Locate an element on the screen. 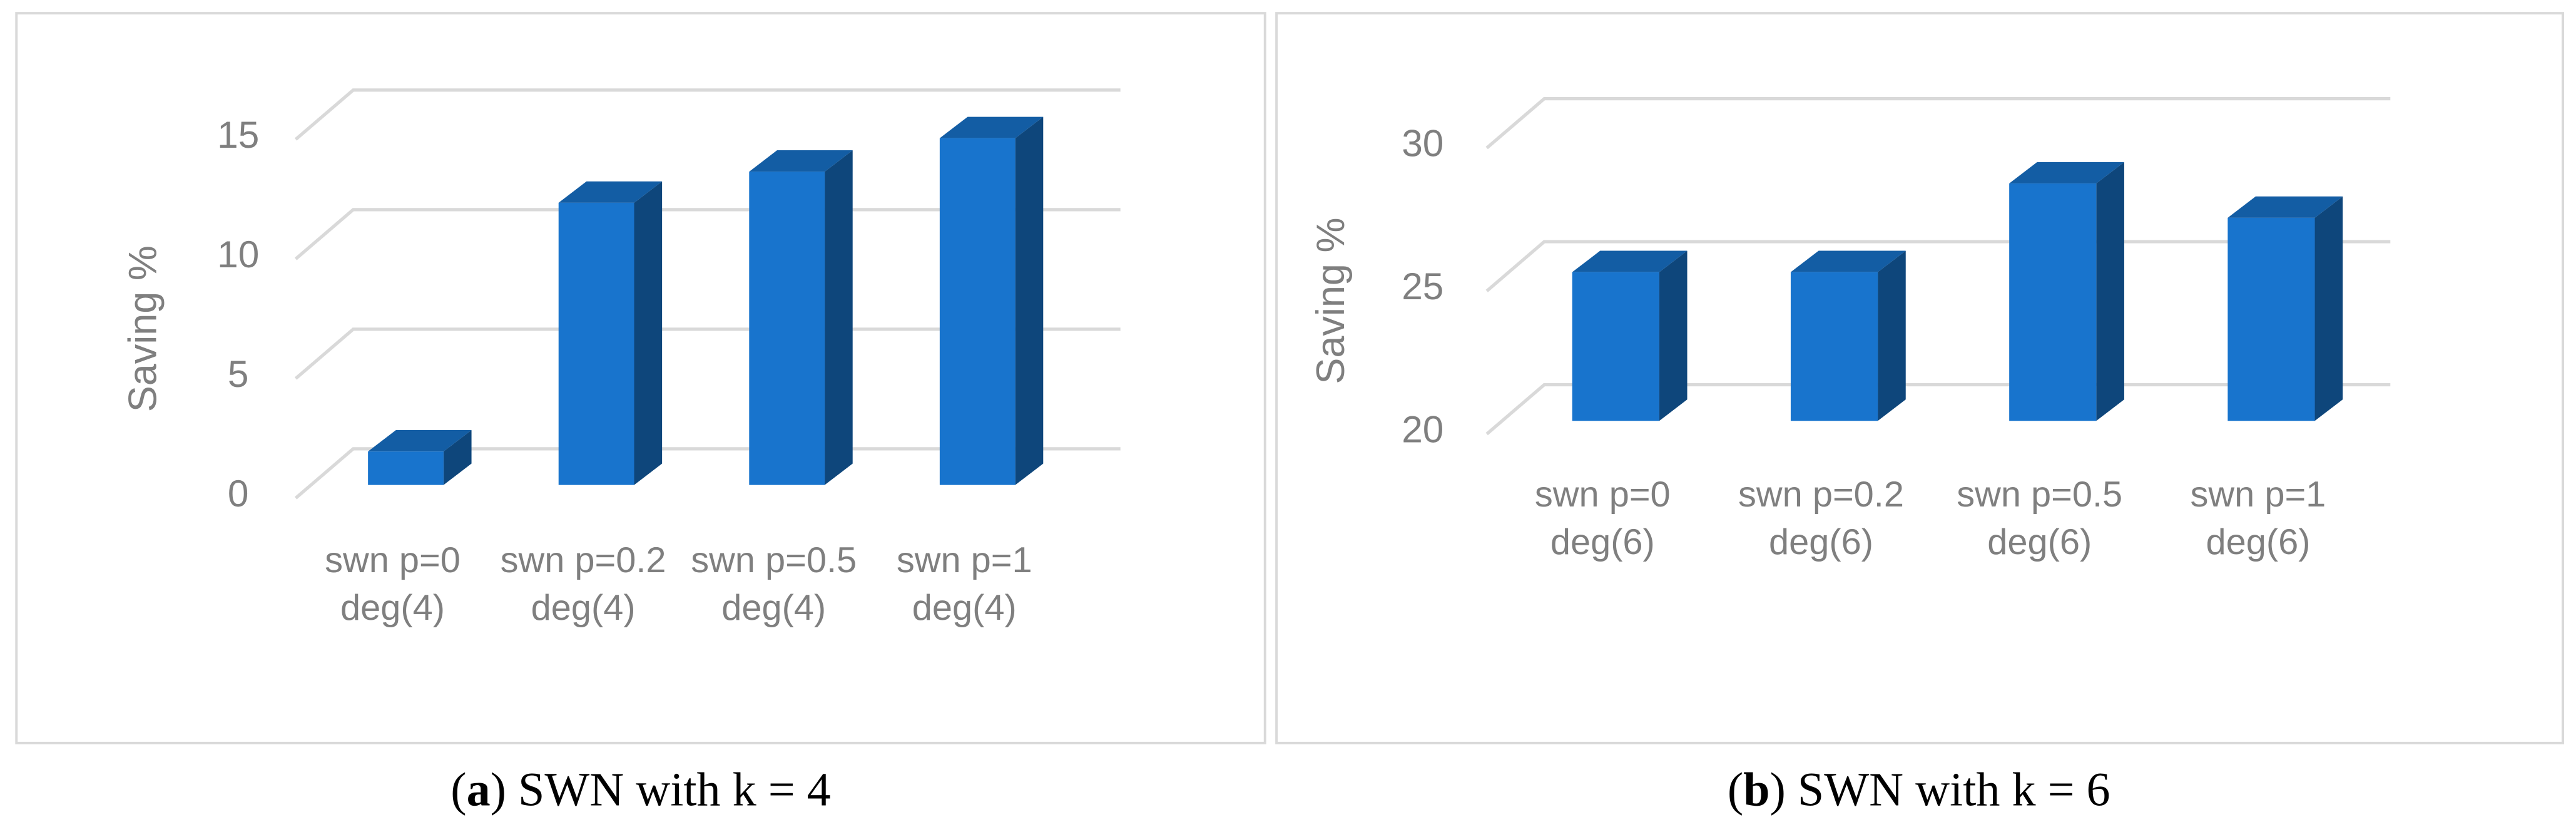 The width and height of the screenshot is (2576, 822). x-tick-label-box: swn p=0.2 deg(4) is located at coordinates (583, 584).